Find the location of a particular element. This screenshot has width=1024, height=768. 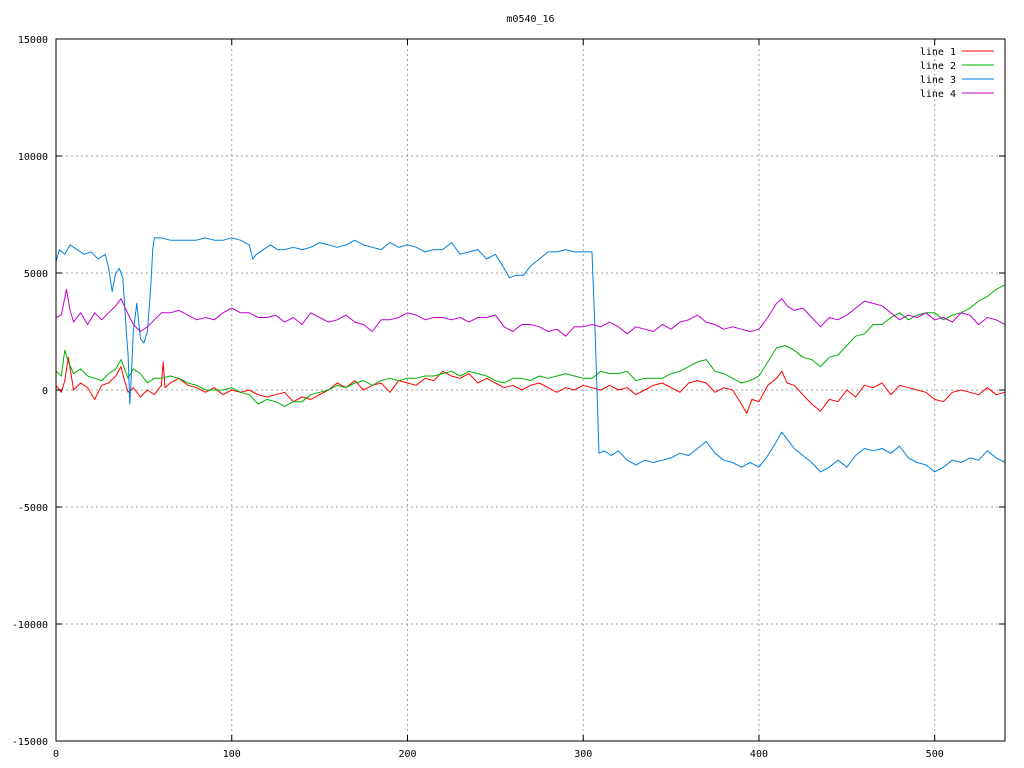

x-tick-label: 100 is located at coordinates (232, 754).